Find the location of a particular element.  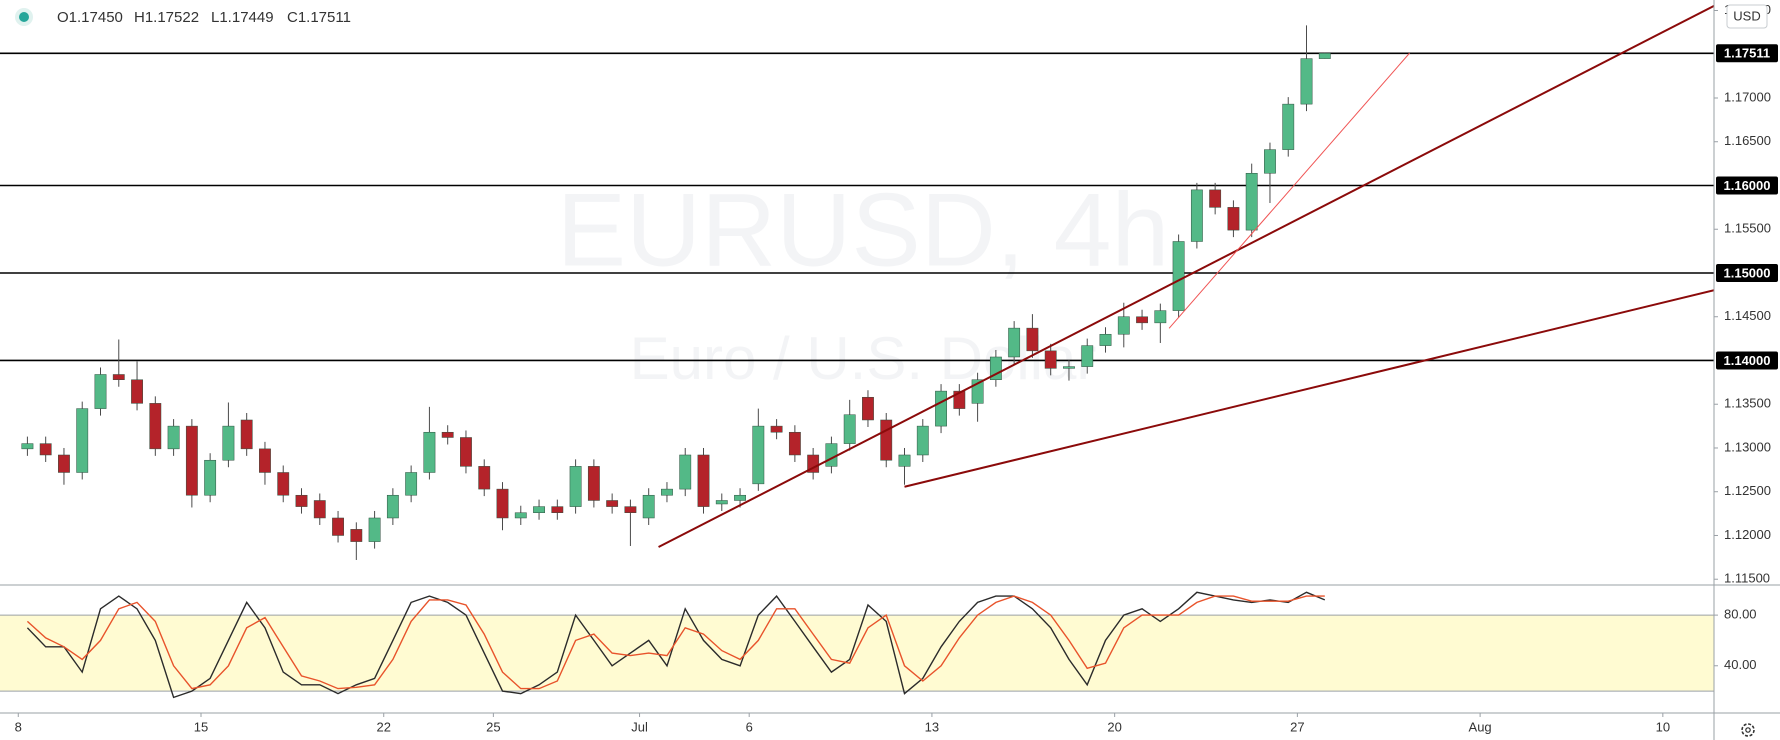

y-tick-label: 1.11500 is located at coordinates (1747, 578).